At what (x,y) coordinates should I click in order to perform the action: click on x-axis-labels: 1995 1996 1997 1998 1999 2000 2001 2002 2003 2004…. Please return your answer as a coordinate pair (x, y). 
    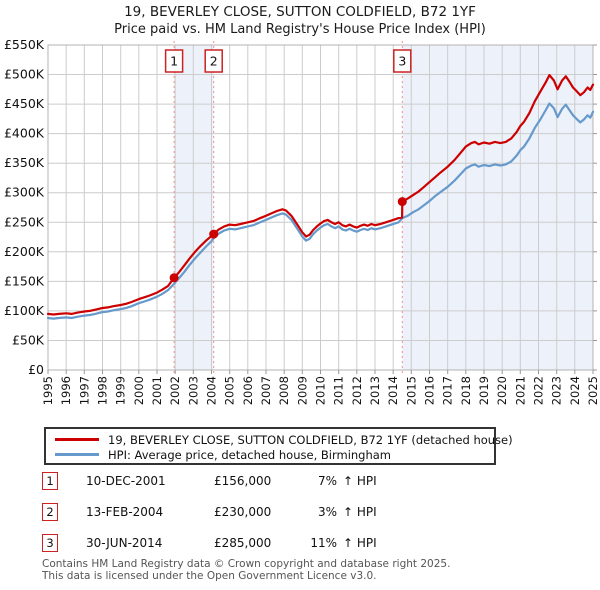
    Looking at the image, I should click on (320, 390).